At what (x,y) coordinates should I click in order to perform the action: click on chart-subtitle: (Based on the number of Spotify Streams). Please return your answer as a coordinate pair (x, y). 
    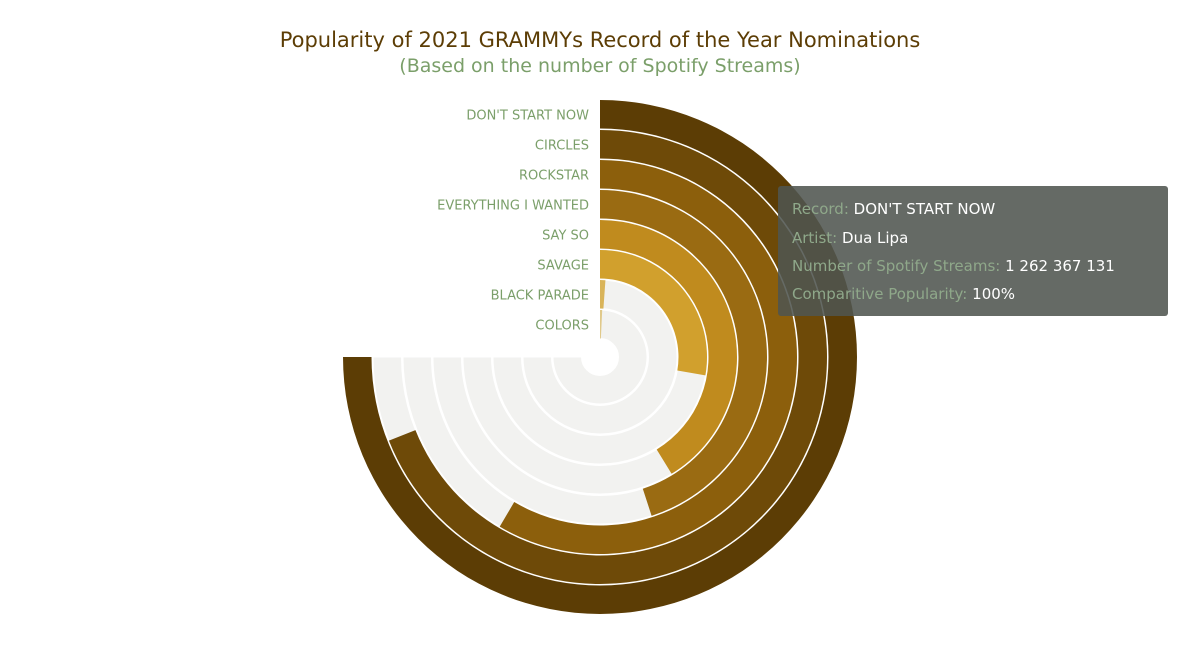
    Looking at the image, I should click on (600, 66).